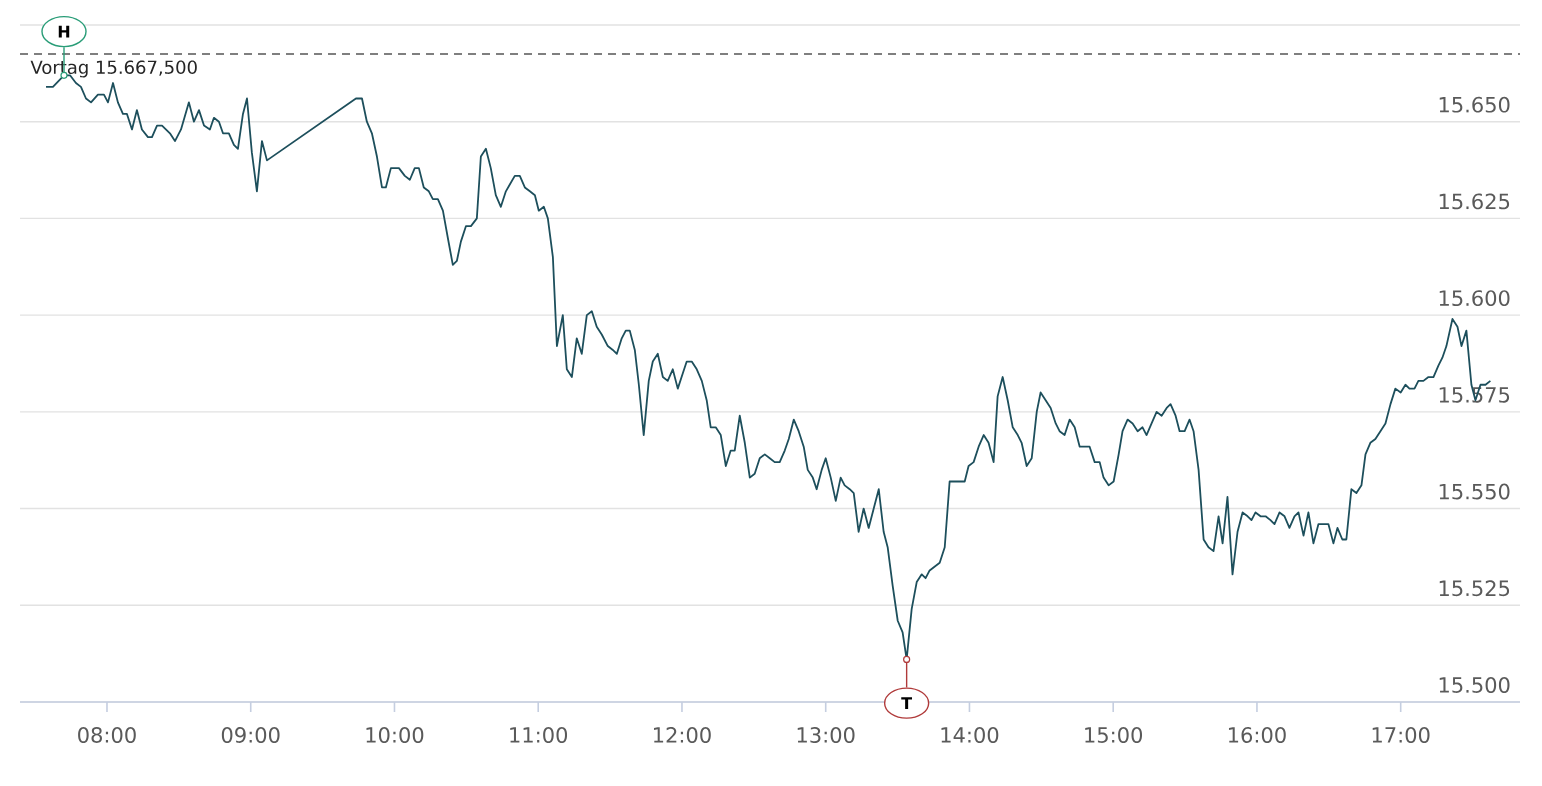 This screenshot has width=1542, height=786. Describe the element at coordinates (1114, 735) in the screenshot. I see `x-tick-label: 15:00` at that location.